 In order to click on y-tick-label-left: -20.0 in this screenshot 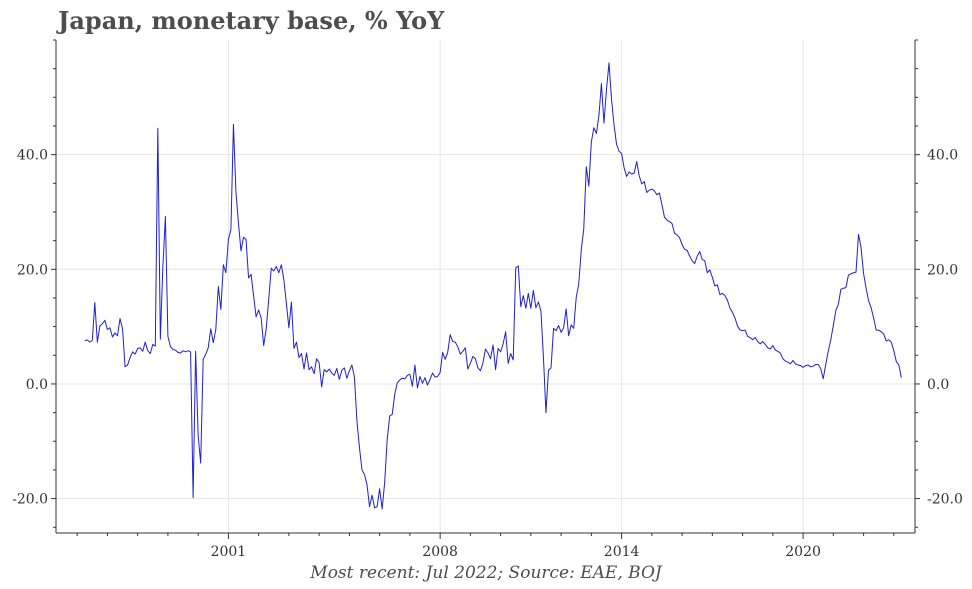, I will do `click(30, 500)`.